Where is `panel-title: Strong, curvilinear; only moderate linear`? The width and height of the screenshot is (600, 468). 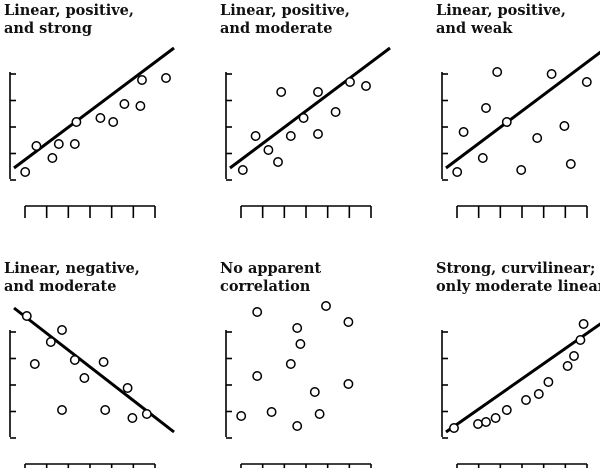
panel-title: Strong, curvilinear; only moderate linear is located at coordinates (518, 277).